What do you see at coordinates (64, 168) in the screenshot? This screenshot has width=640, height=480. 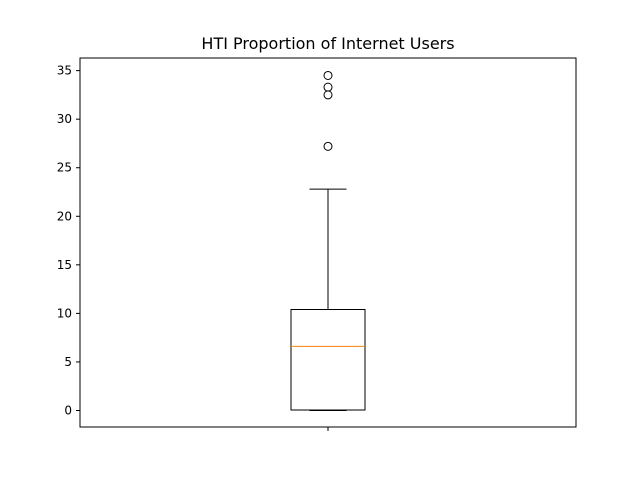 I see `y-tick-label: 25` at bounding box center [64, 168].